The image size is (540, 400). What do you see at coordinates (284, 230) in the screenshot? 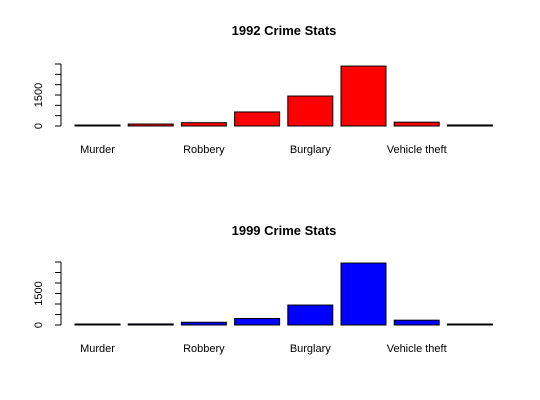
I see `chart-title: 1999 Crime Stats` at bounding box center [284, 230].